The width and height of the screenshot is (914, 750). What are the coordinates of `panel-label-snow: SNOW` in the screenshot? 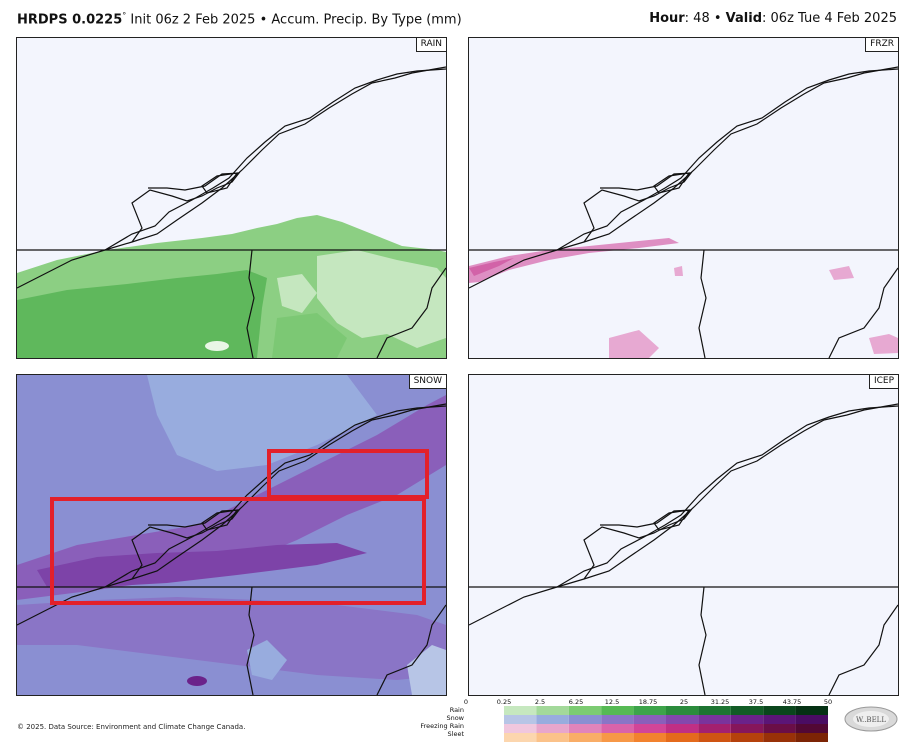 It's located at (427, 382).